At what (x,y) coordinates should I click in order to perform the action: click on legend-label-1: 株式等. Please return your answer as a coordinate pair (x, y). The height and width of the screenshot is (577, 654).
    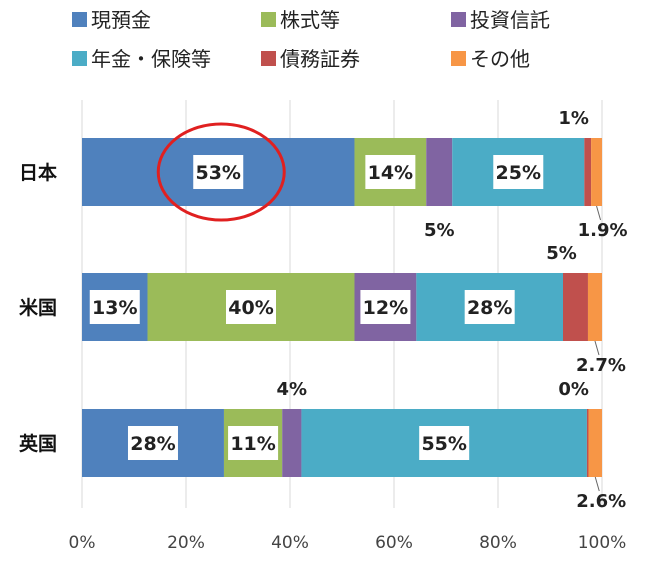
    Looking at the image, I should click on (310, 20).